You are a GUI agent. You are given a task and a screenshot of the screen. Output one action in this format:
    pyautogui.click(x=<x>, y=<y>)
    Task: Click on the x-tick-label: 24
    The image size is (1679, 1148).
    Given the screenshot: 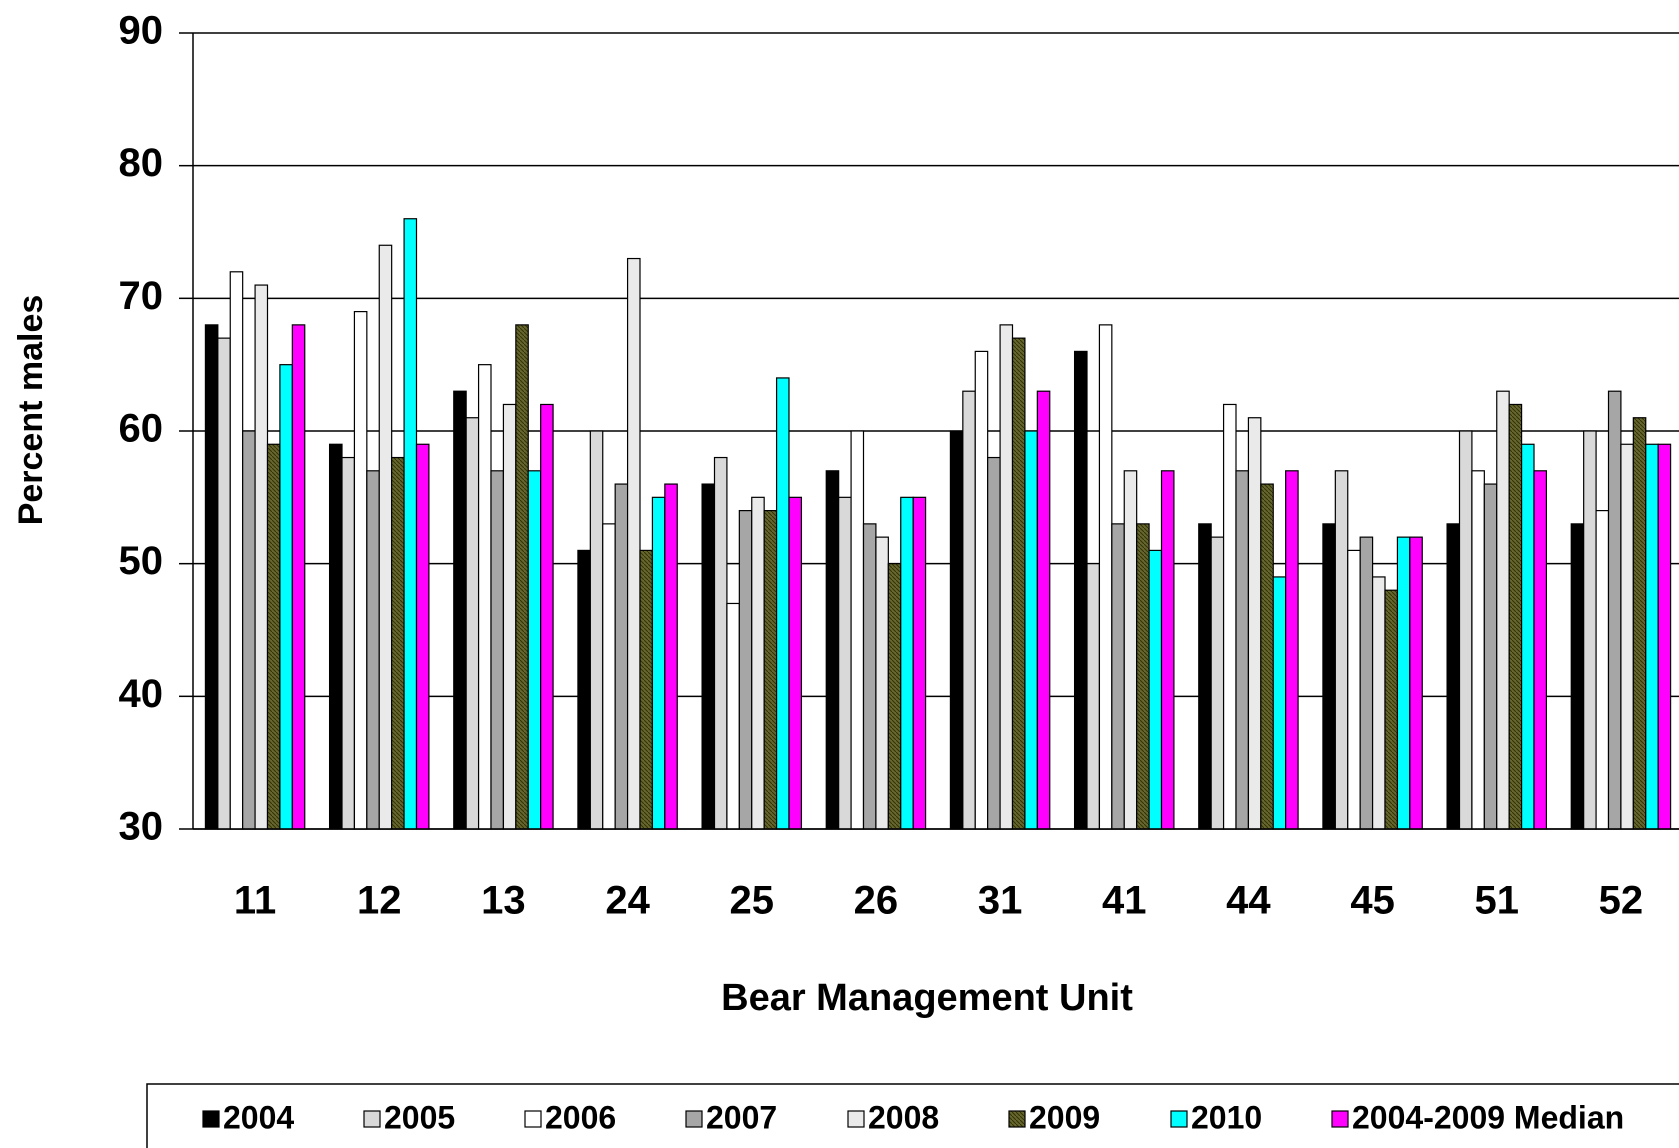 What is the action you would take?
    pyautogui.click(x=627, y=901)
    